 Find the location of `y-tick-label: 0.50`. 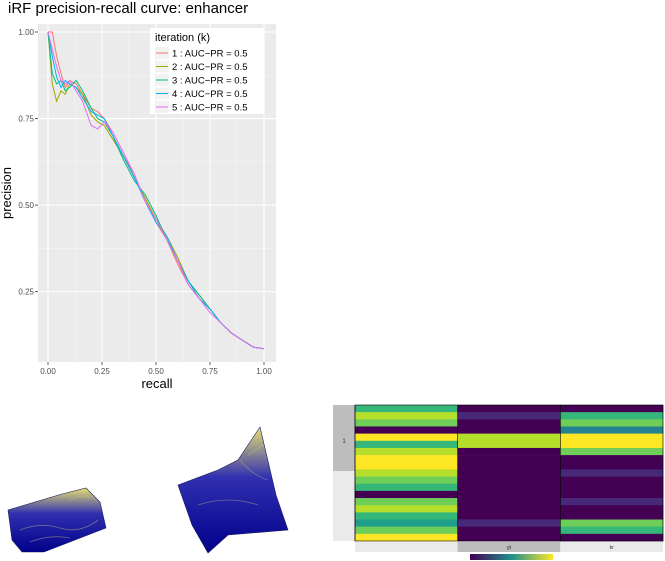

y-tick-label: 0.50 is located at coordinates (26, 205).